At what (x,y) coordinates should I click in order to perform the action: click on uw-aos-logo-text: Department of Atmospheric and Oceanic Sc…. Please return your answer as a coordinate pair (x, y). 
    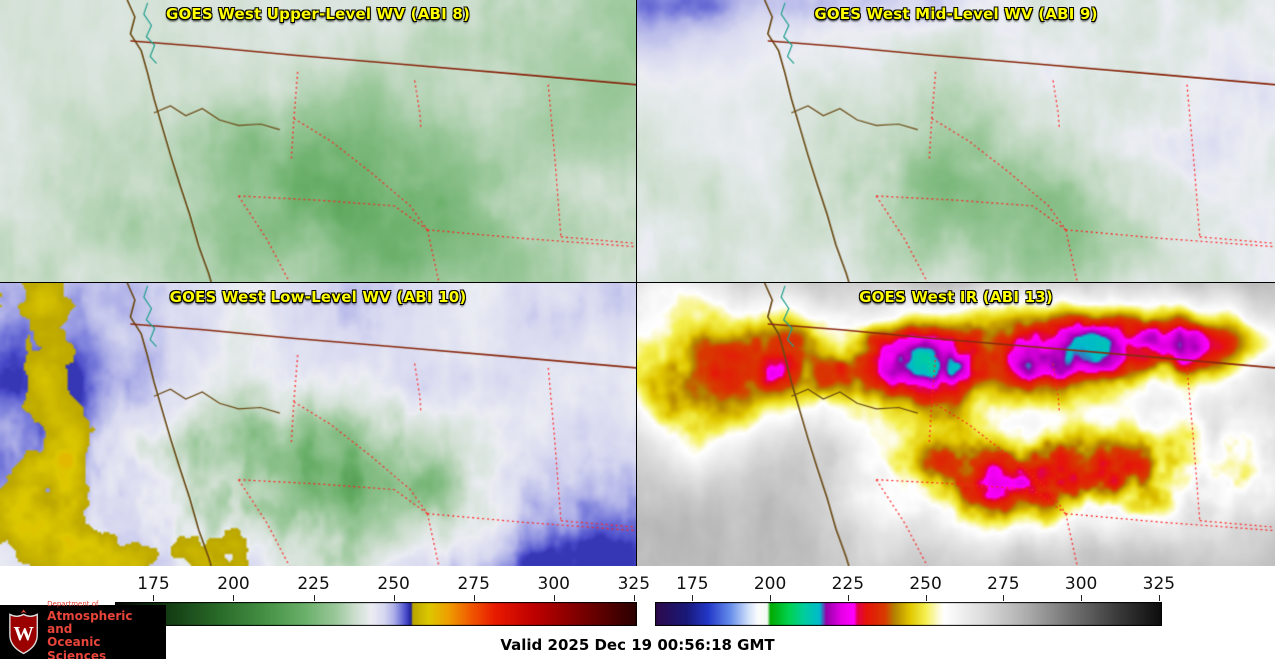
    Looking at the image, I should click on (104, 630).